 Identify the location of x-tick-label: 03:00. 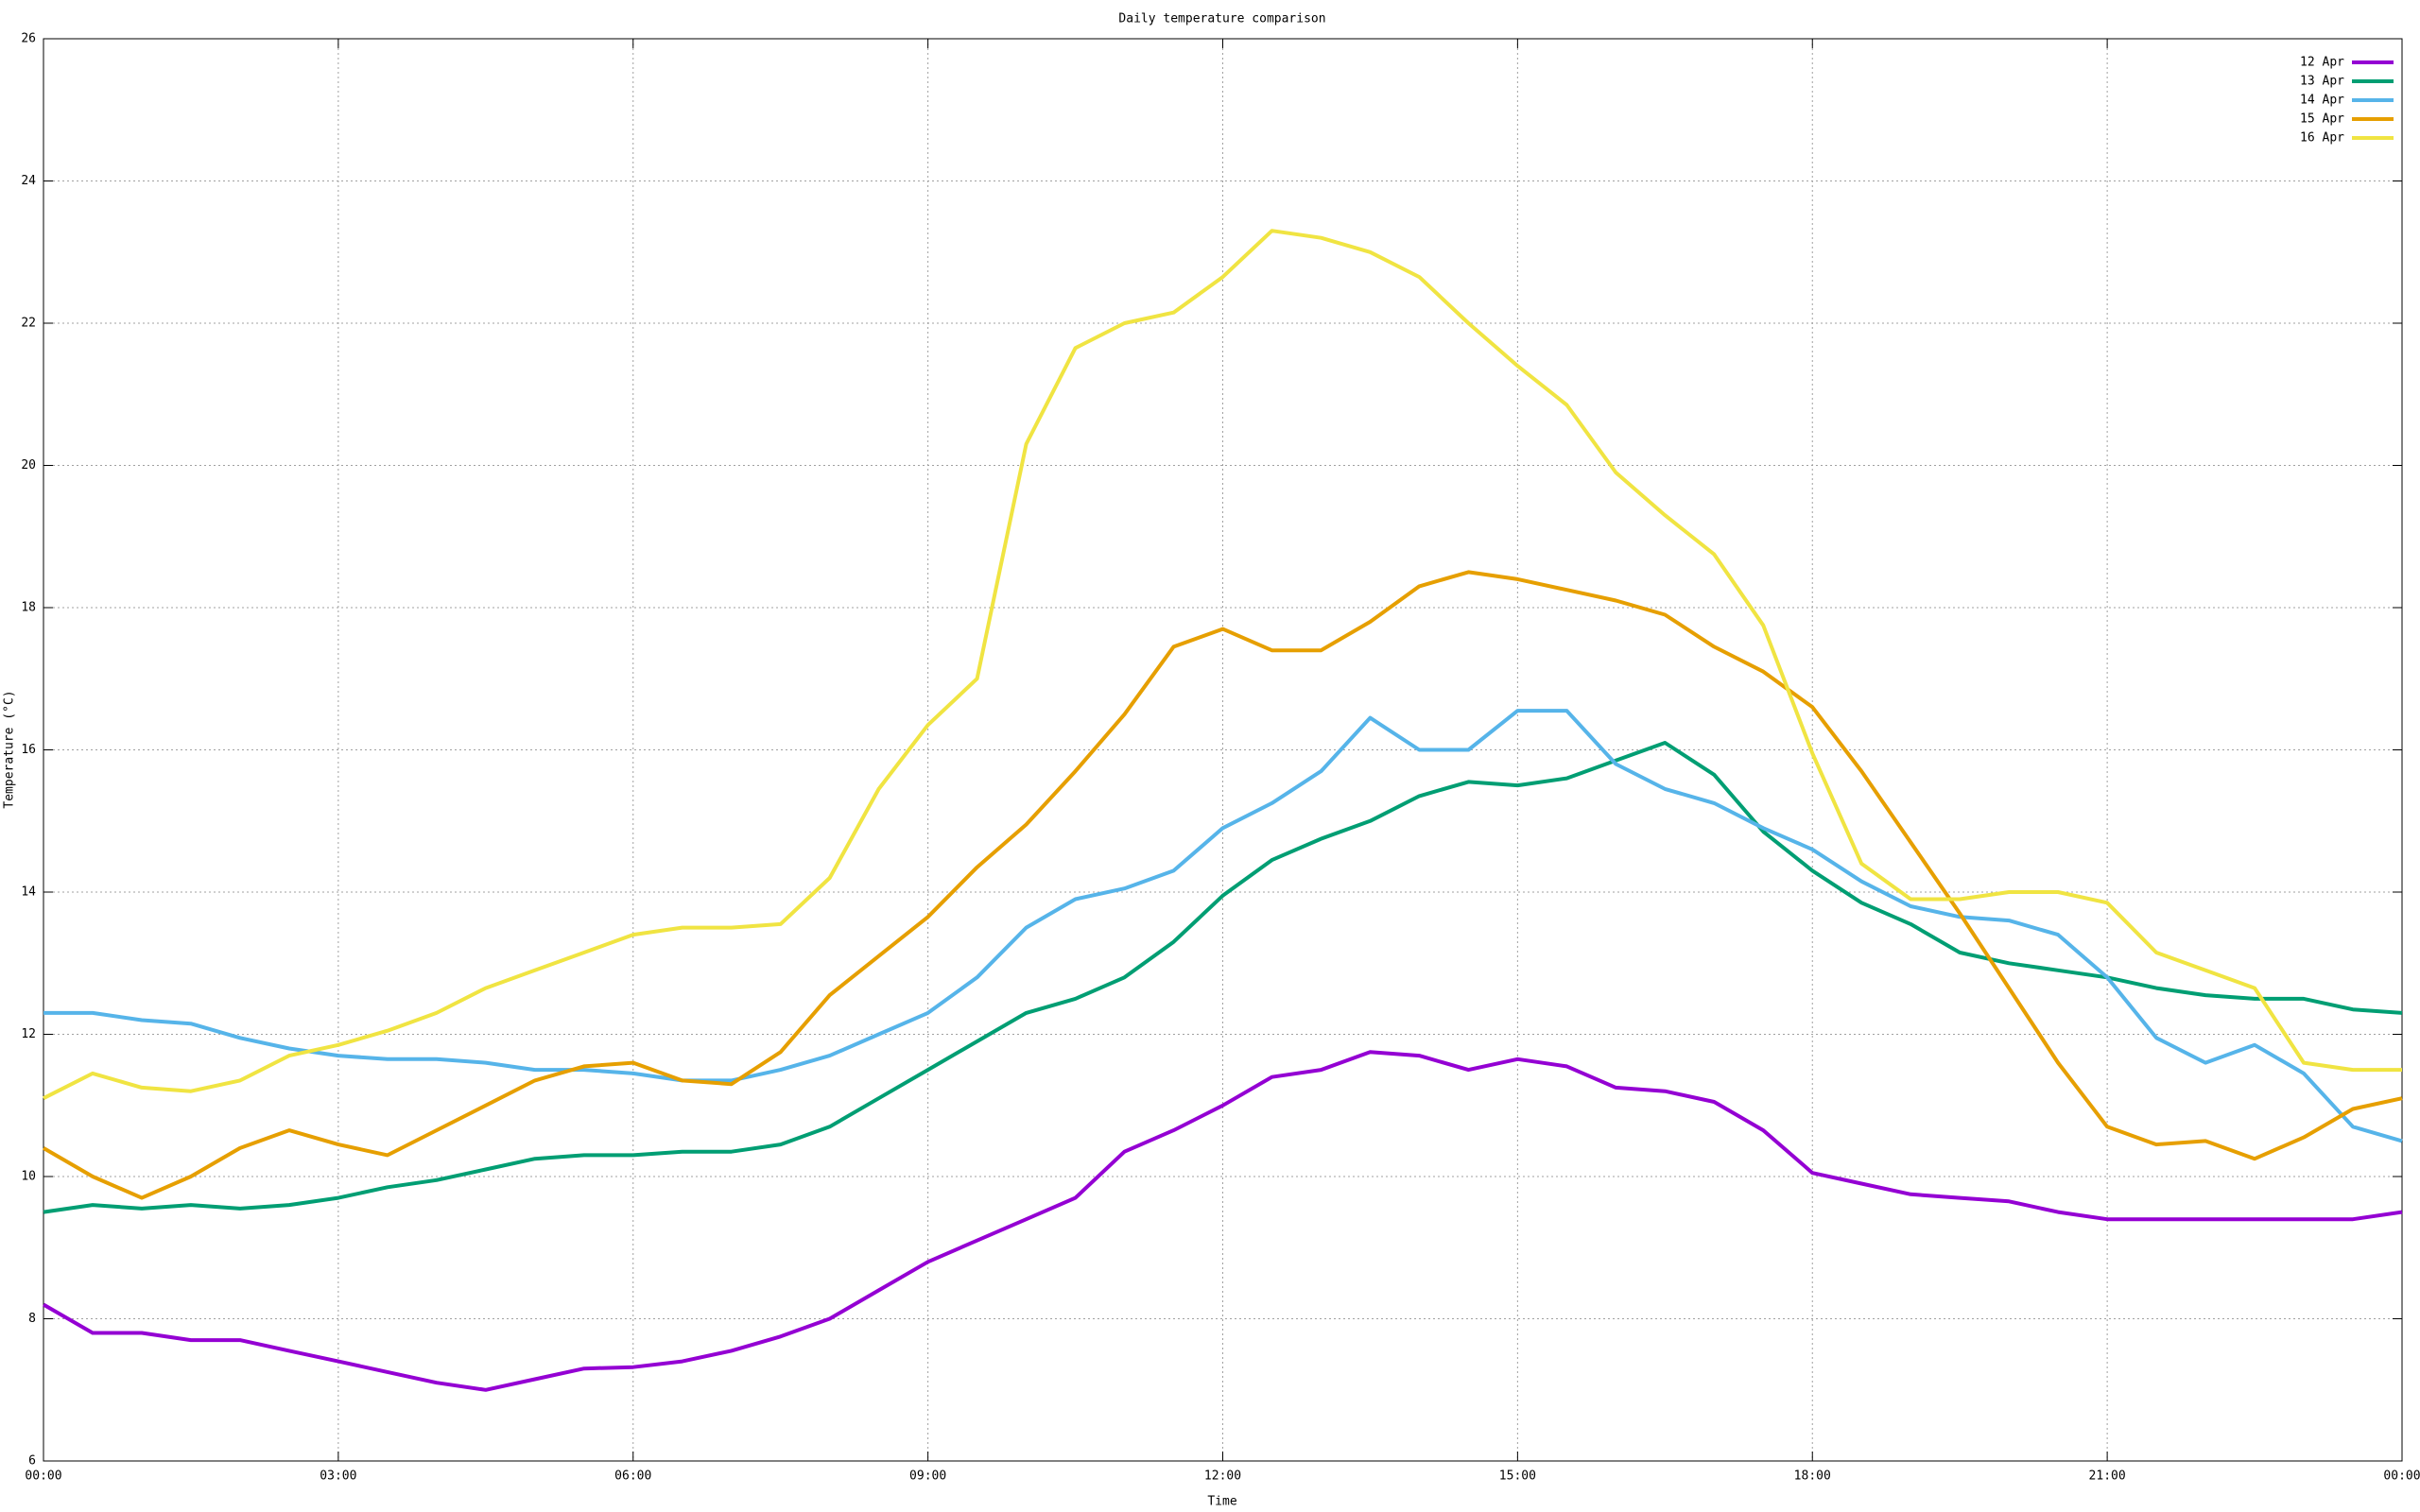
(338, 1476).